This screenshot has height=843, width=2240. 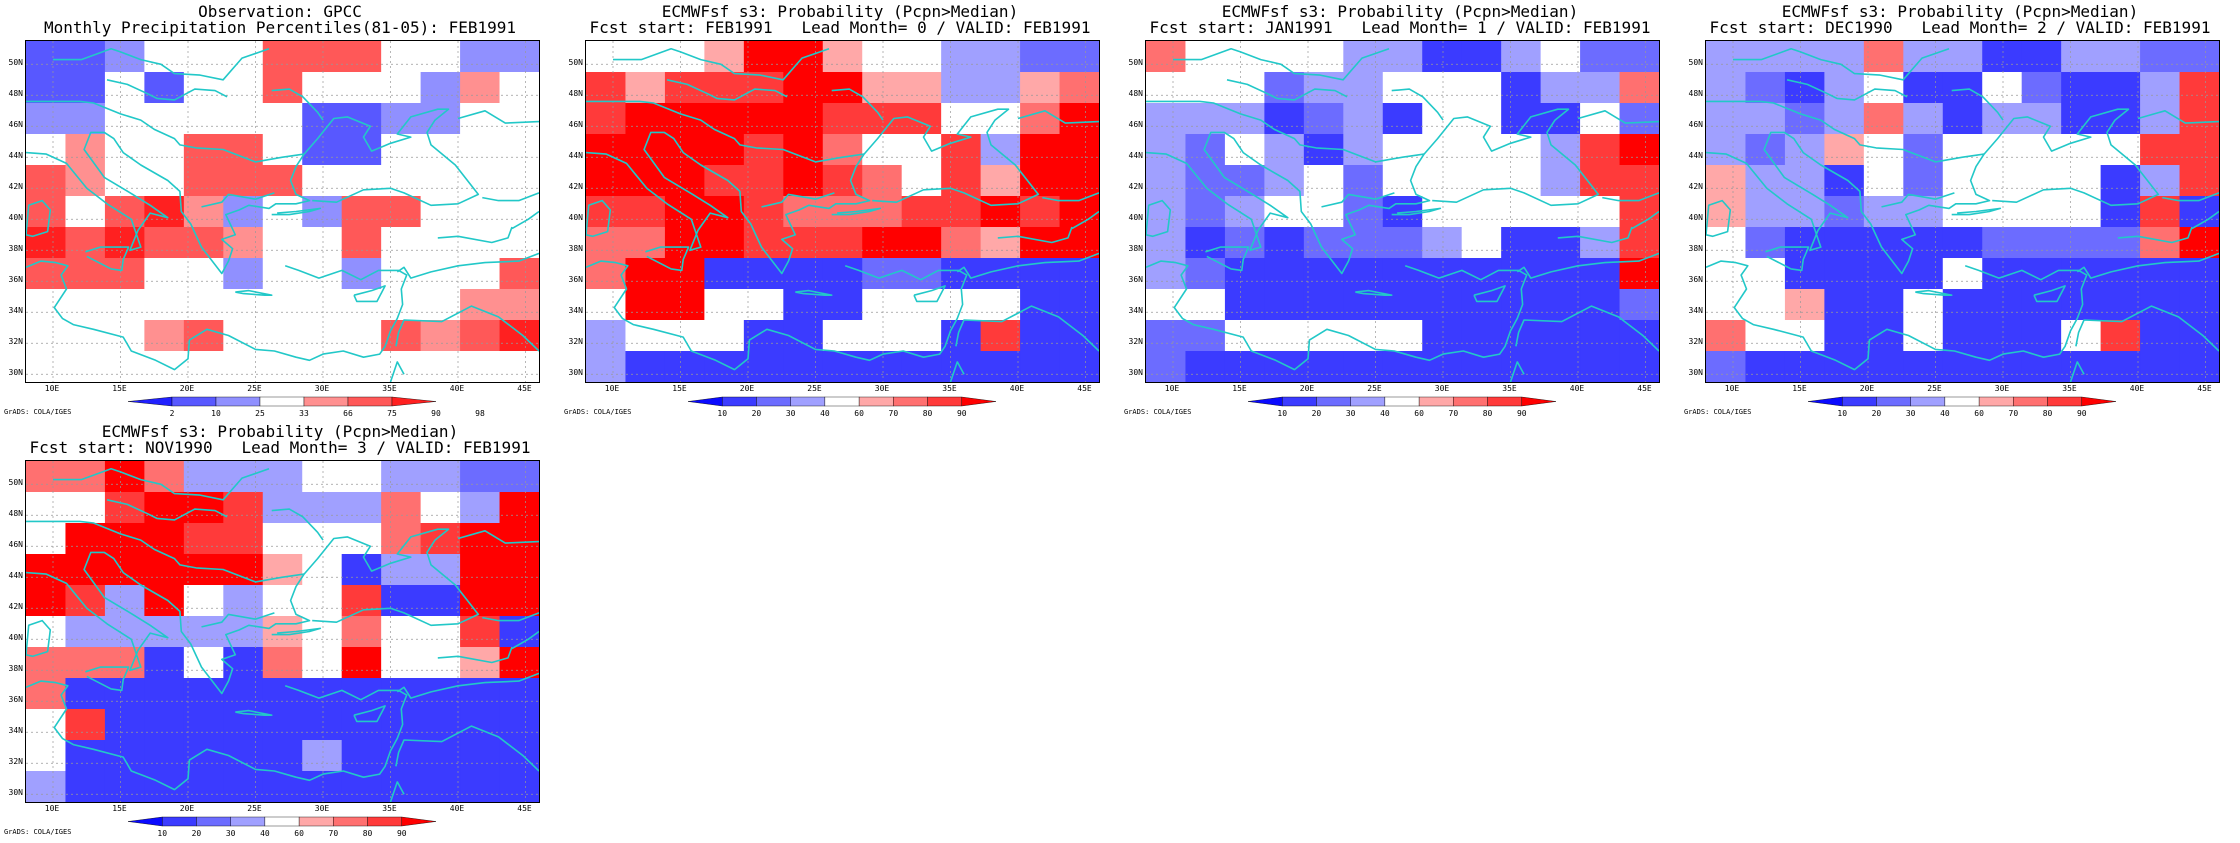 What do you see at coordinates (814, 388) in the screenshot?
I see `lon-tick-label: 25E` at bounding box center [814, 388].